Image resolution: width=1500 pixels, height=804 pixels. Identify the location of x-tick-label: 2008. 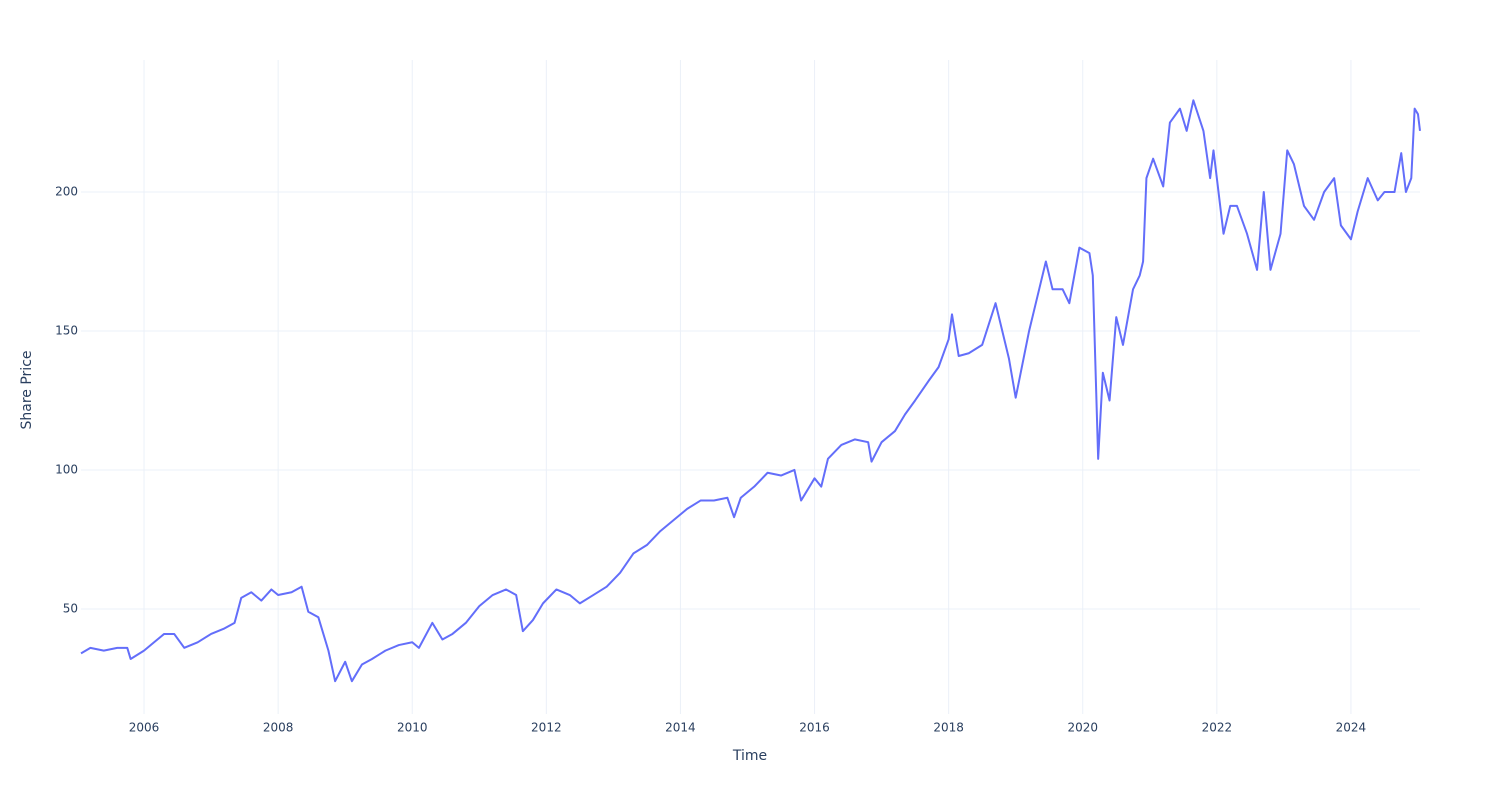
(278, 728).